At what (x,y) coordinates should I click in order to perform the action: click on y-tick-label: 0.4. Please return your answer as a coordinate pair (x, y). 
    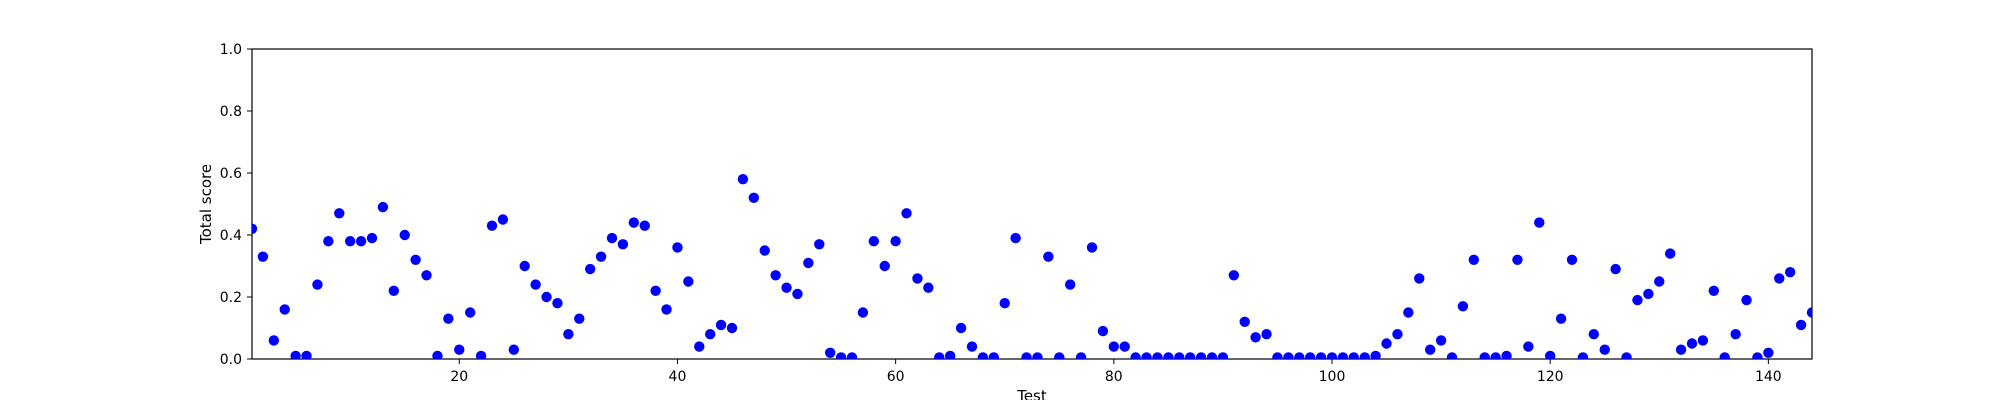
    Looking at the image, I should click on (231, 236).